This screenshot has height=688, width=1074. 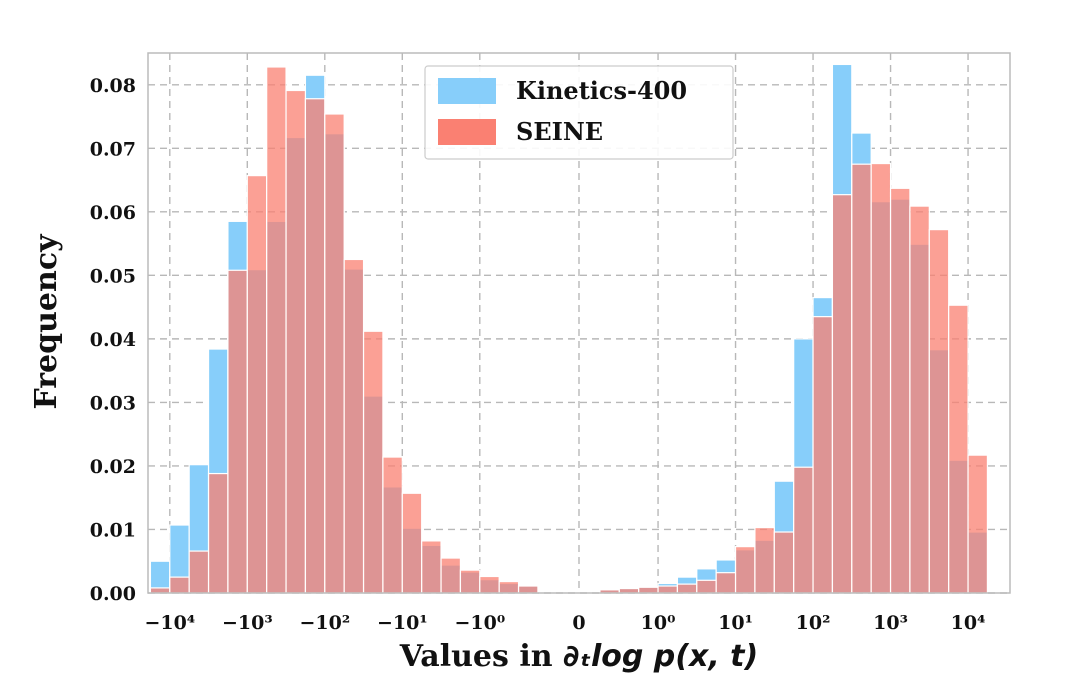 I want to click on legend-box, so click(x=579, y=112).